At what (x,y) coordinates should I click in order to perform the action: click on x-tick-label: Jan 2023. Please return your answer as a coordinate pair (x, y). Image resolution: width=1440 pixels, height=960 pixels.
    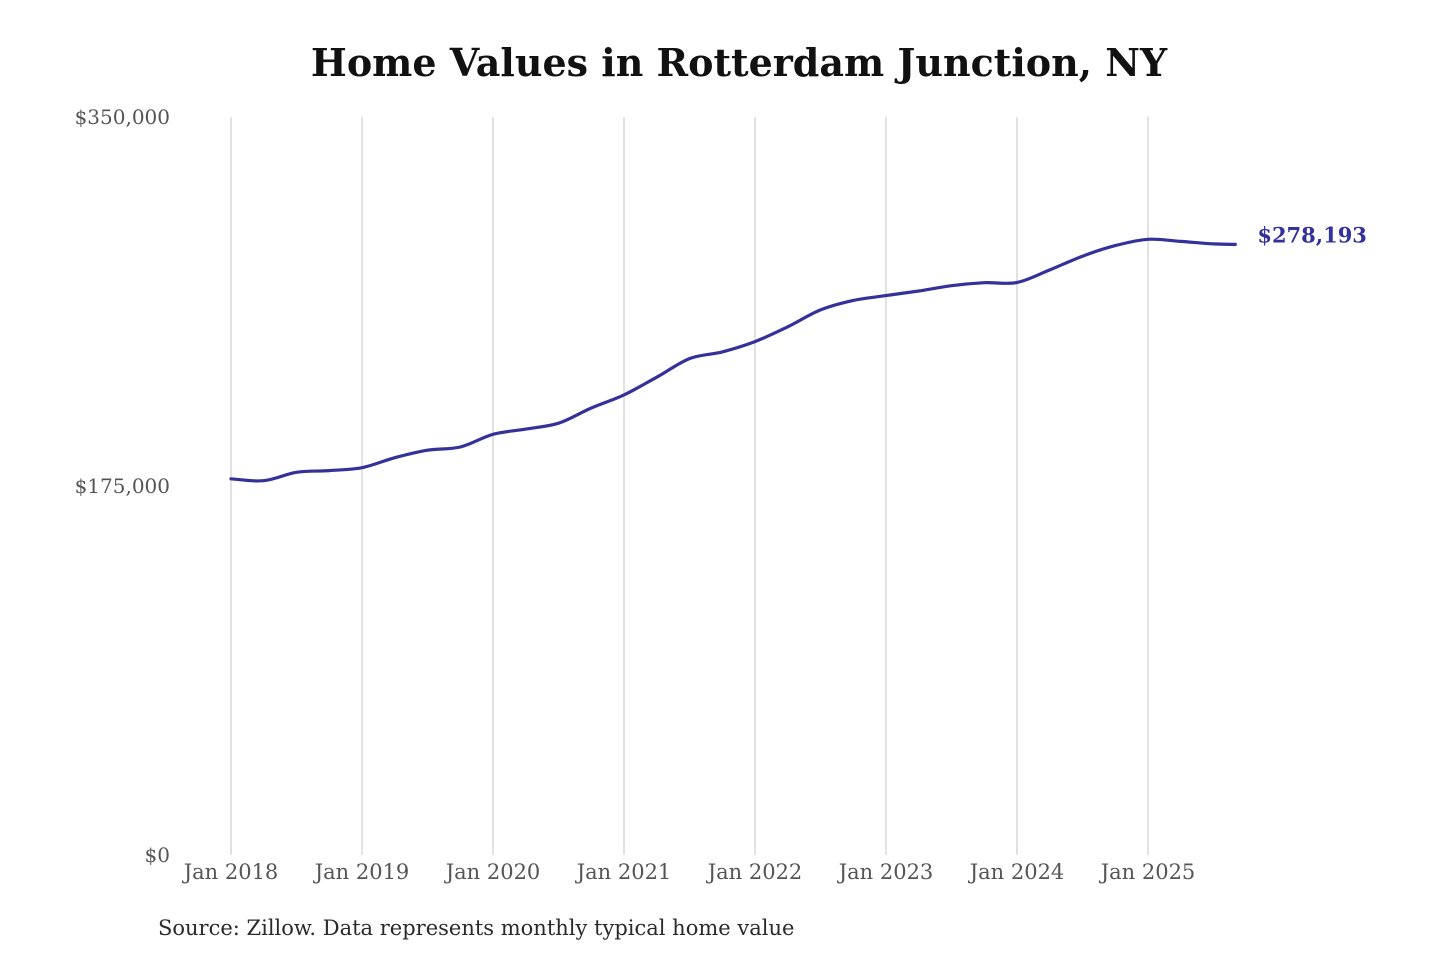
    Looking at the image, I should click on (885, 872).